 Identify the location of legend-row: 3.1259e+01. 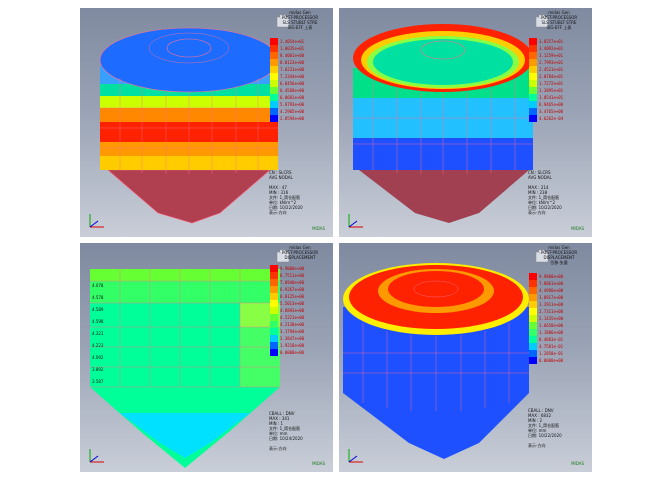
(559, 55).